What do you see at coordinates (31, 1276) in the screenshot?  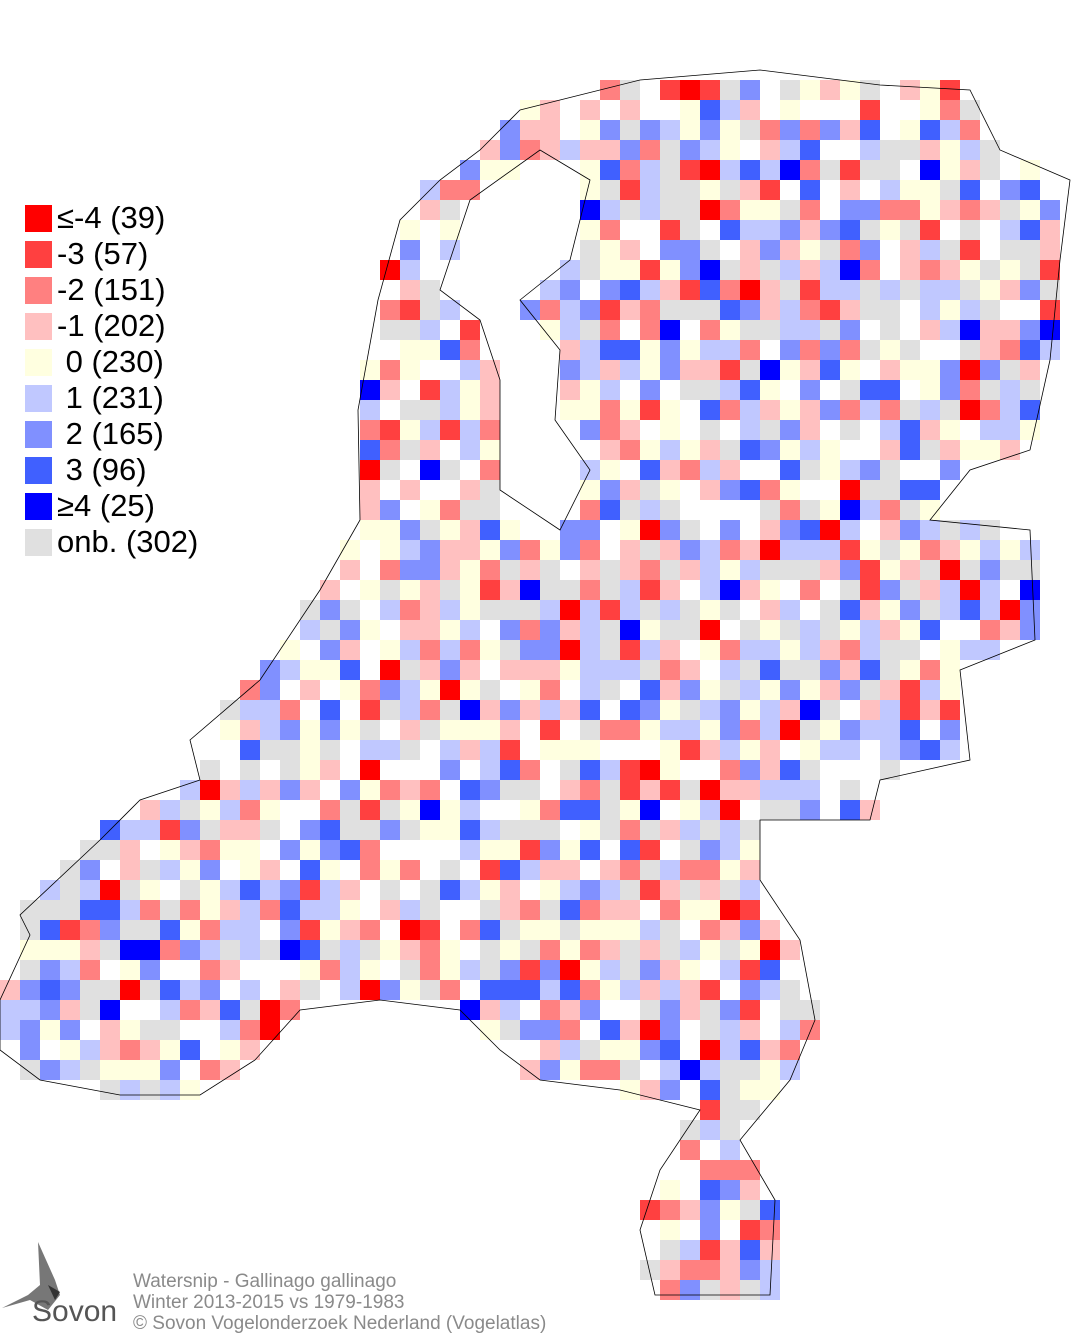 I see `sovon-swallow-logo-icon` at bounding box center [31, 1276].